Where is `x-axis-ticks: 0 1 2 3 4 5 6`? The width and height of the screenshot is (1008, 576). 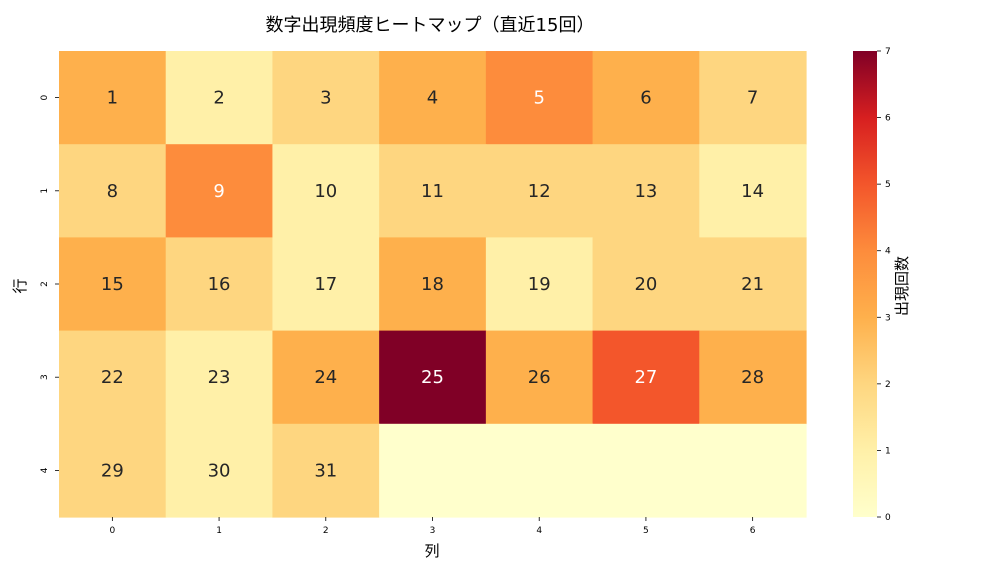 x-axis-ticks: 0 1 2 3 4 5 6 is located at coordinates (432, 526).